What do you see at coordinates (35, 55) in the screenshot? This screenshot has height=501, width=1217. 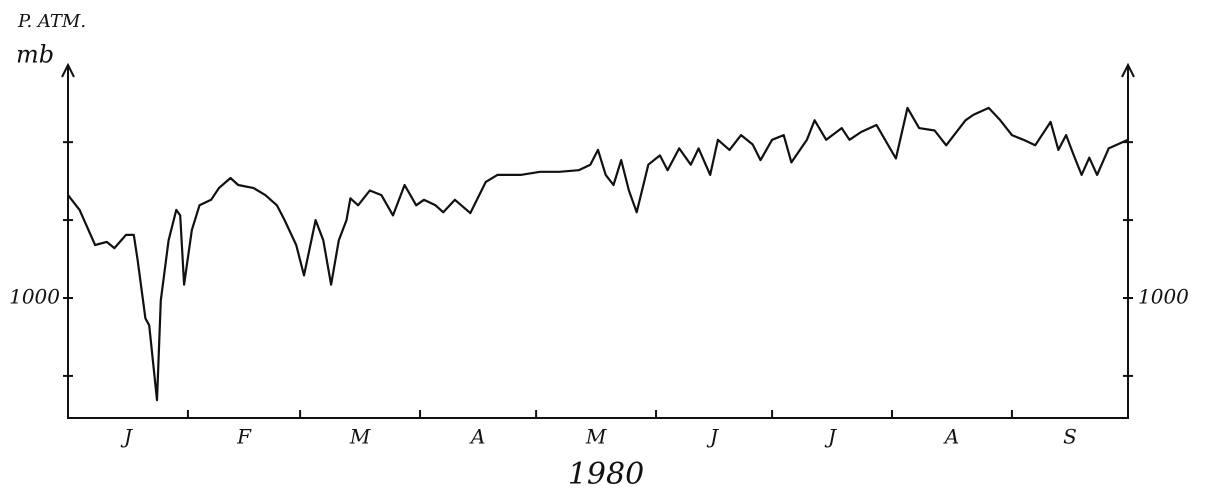 I see `y-axis-unit: mb` at bounding box center [35, 55].